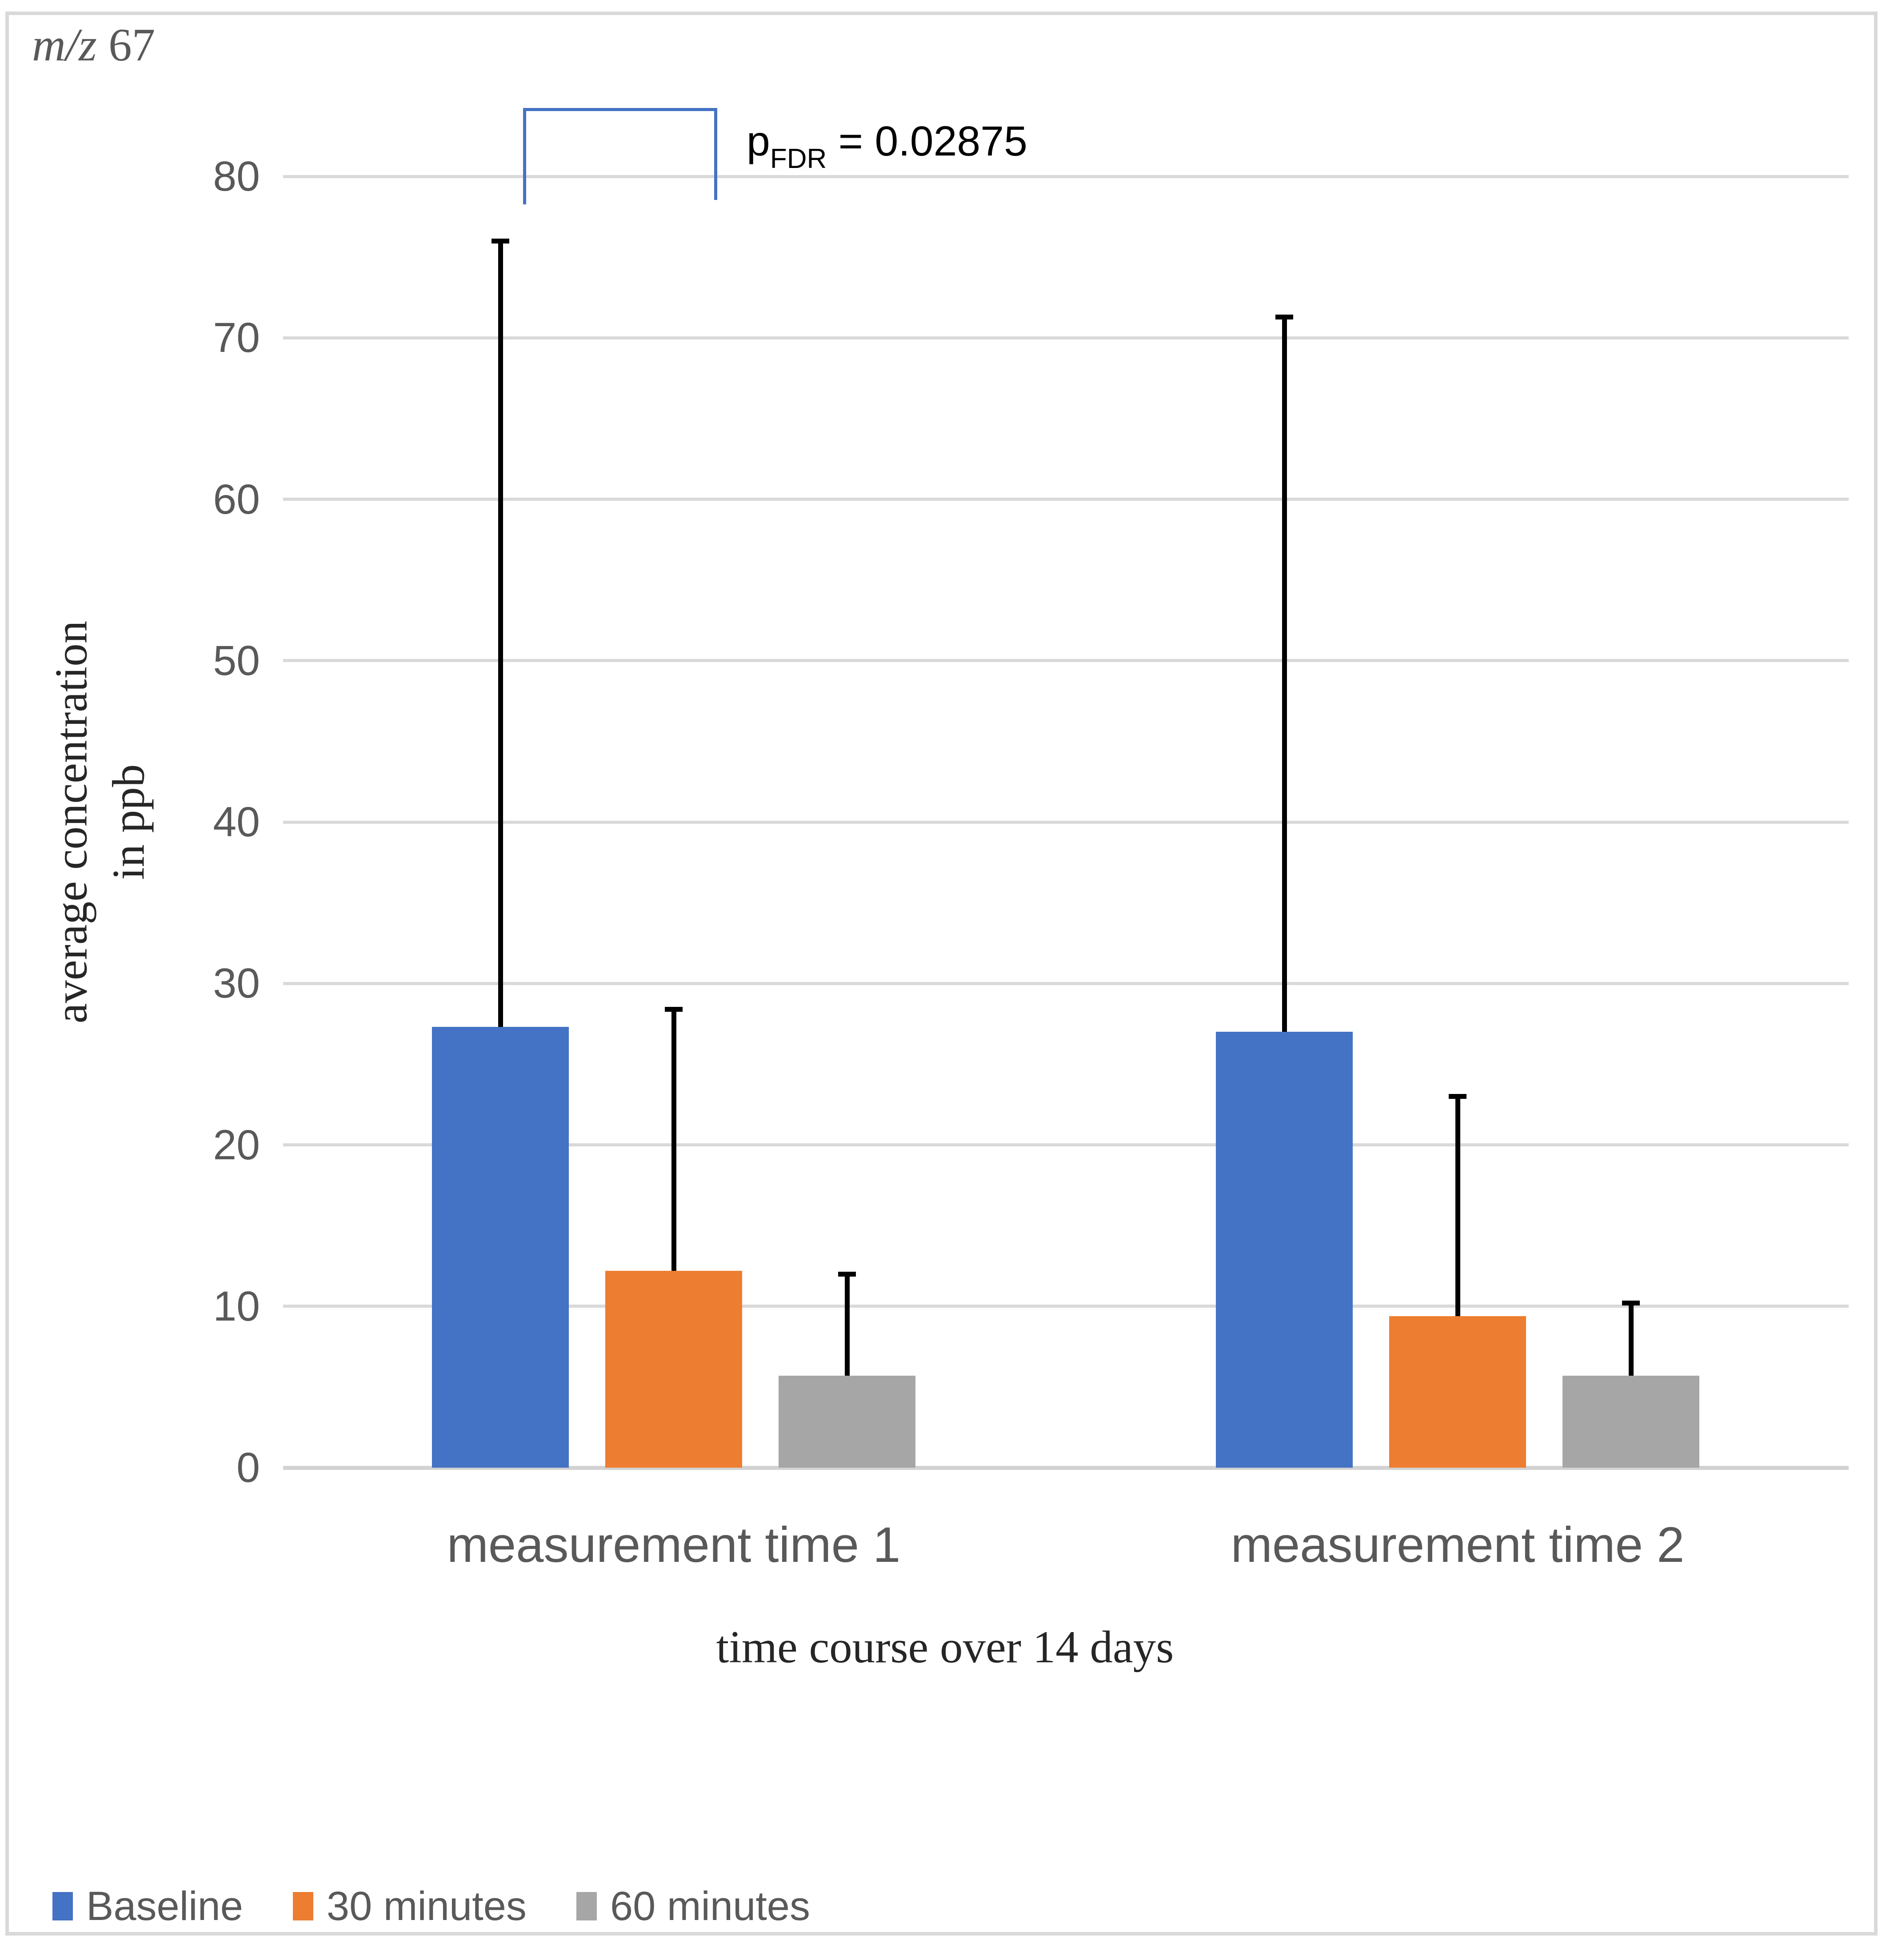 The height and width of the screenshot is (1960, 1890). Describe the element at coordinates (927, 141) in the screenshot. I see `p-value-text: = 0.02875` at that location.